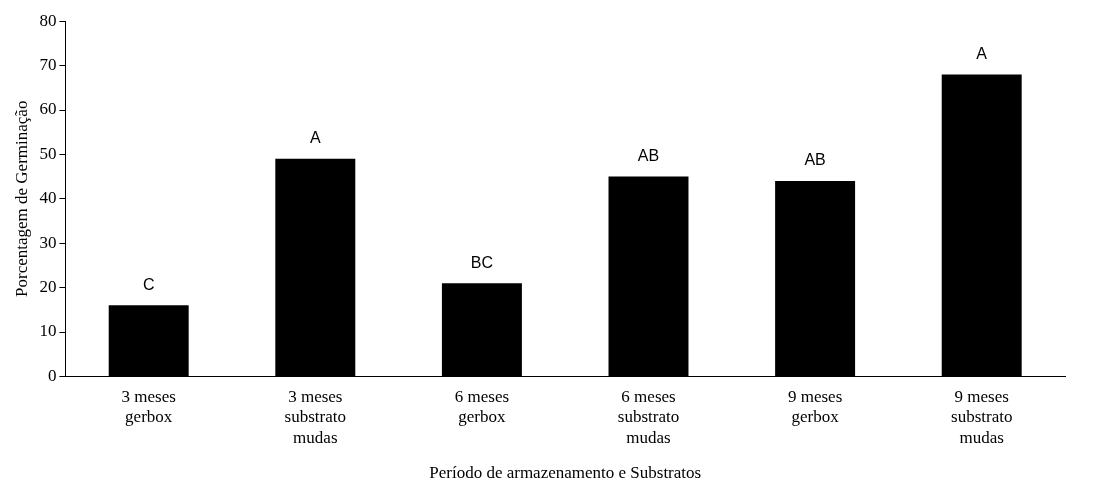 The image size is (1093, 496). I want to click on x-axis-title: Período de armazenamento e Substratos, so click(565, 473).